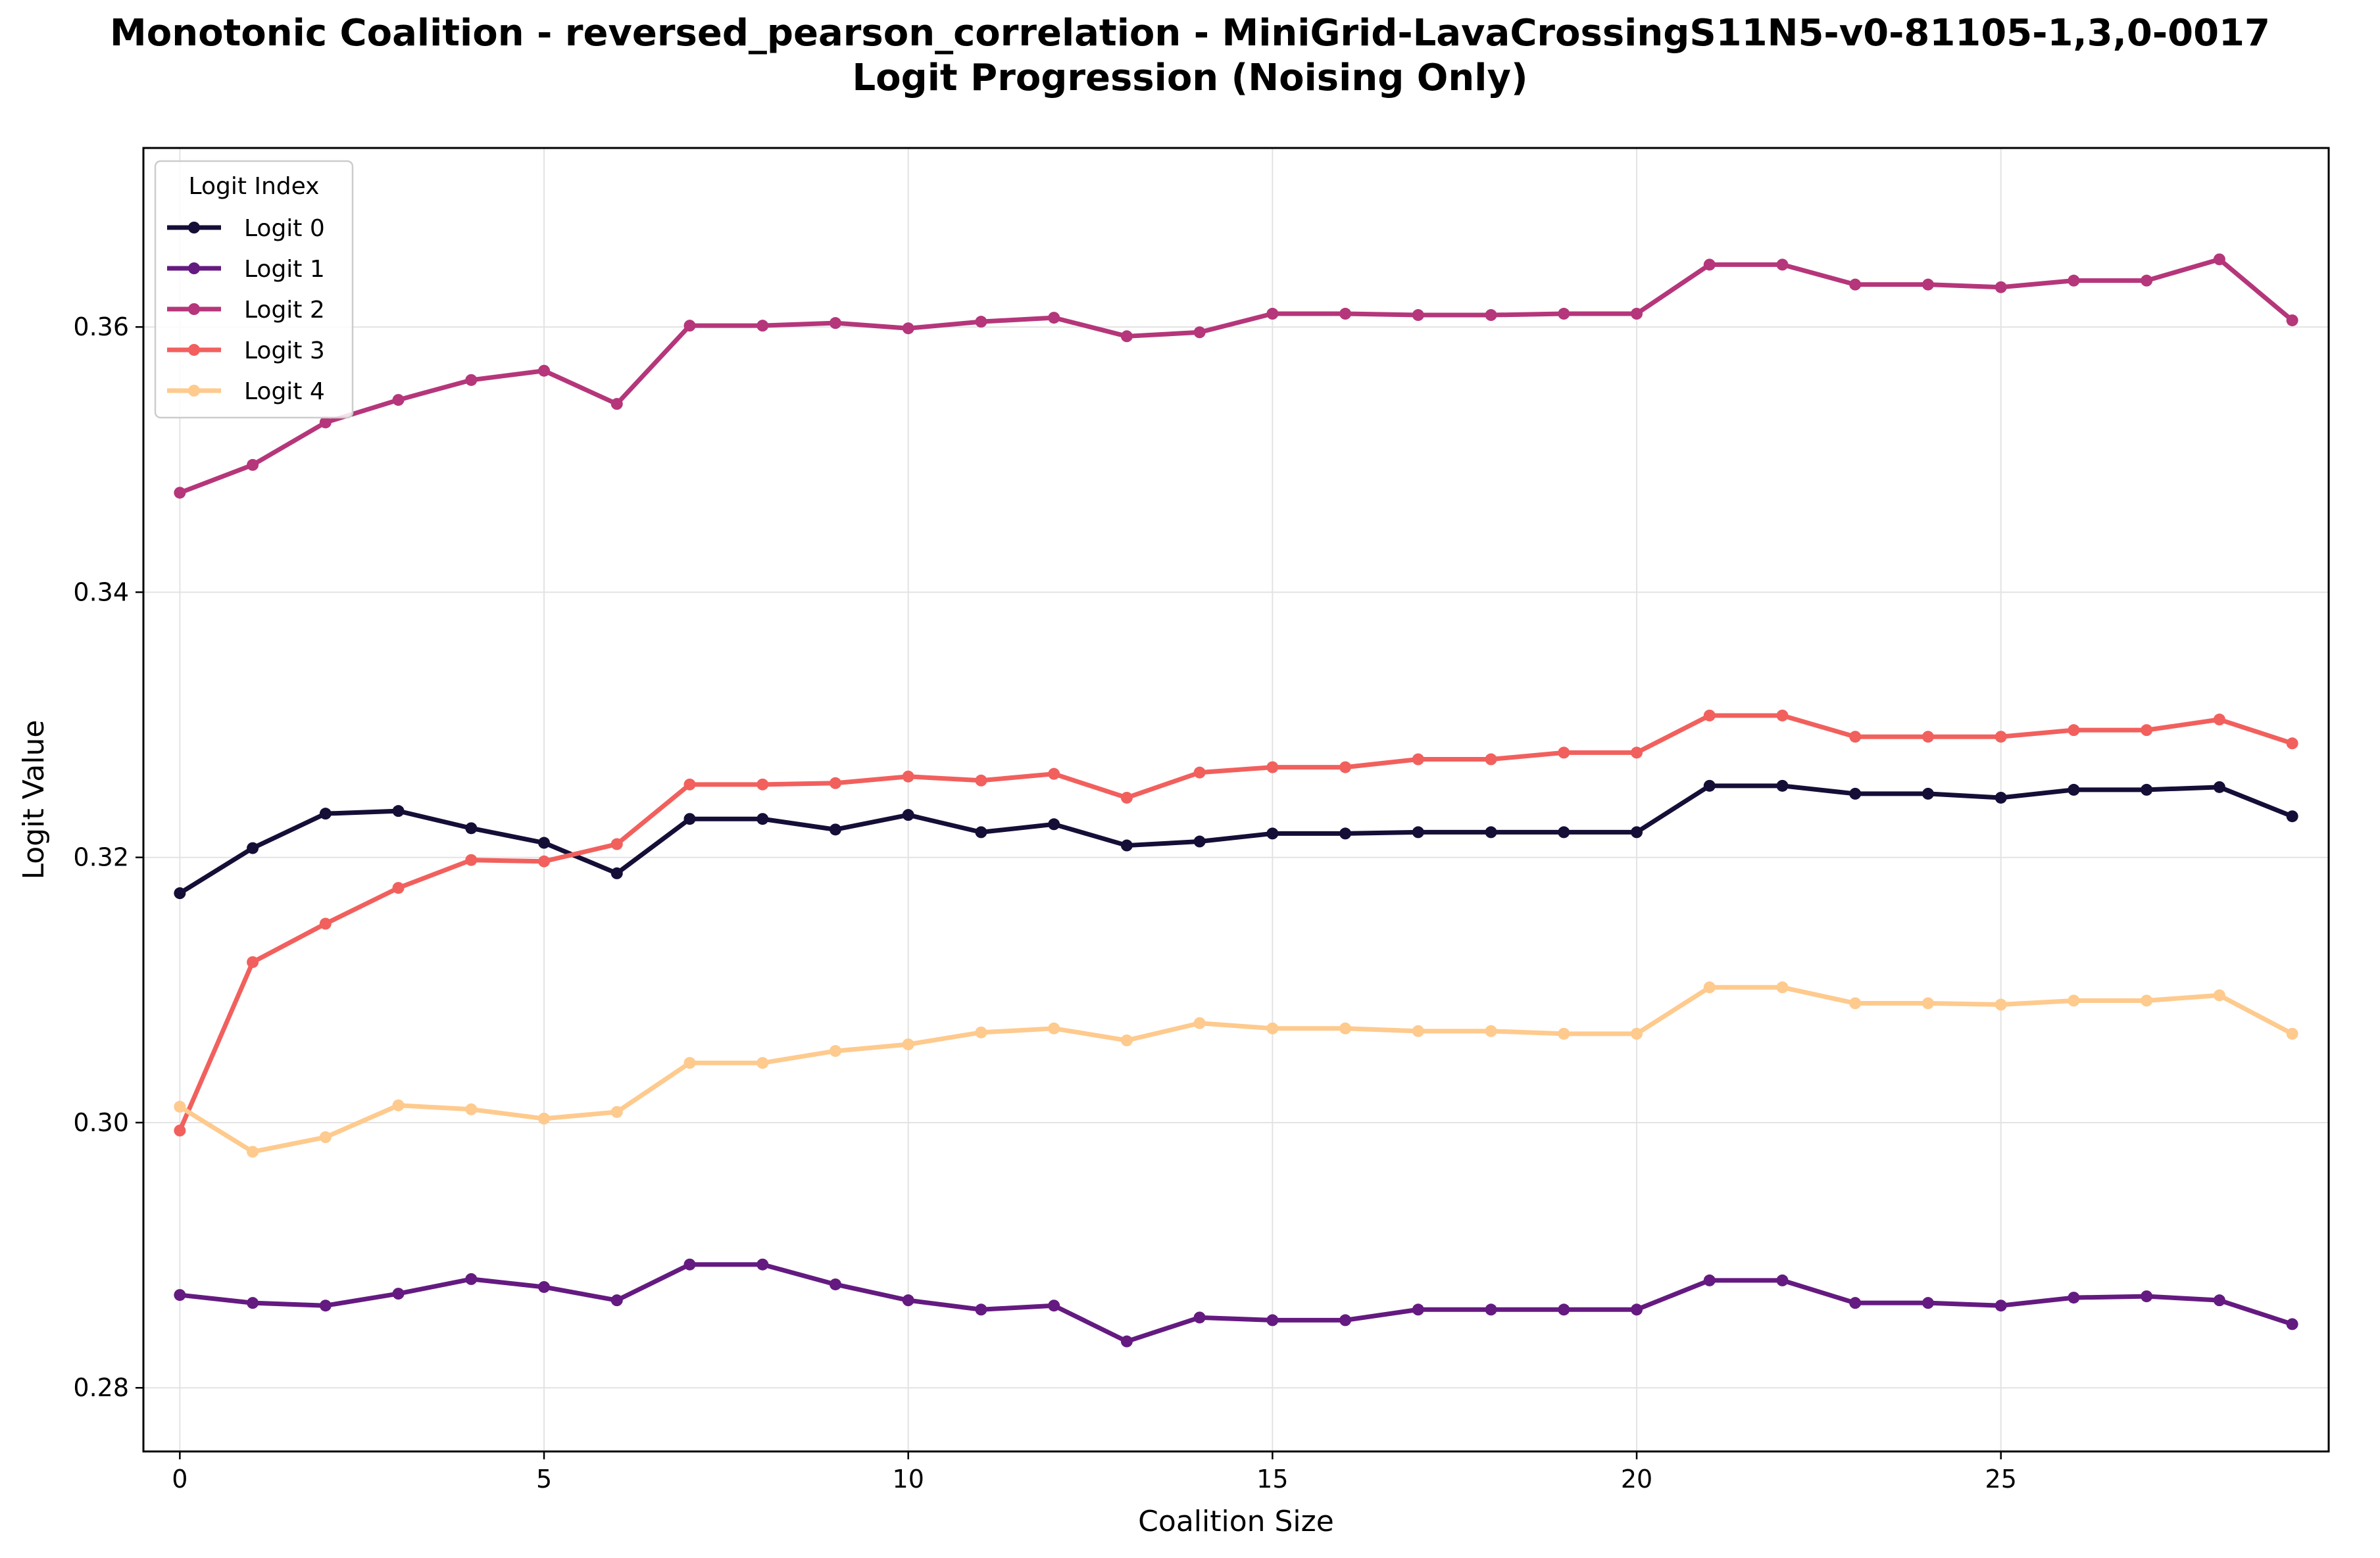  Describe the element at coordinates (34, 800) in the screenshot. I see `y-axis-label: Logit Value` at that location.